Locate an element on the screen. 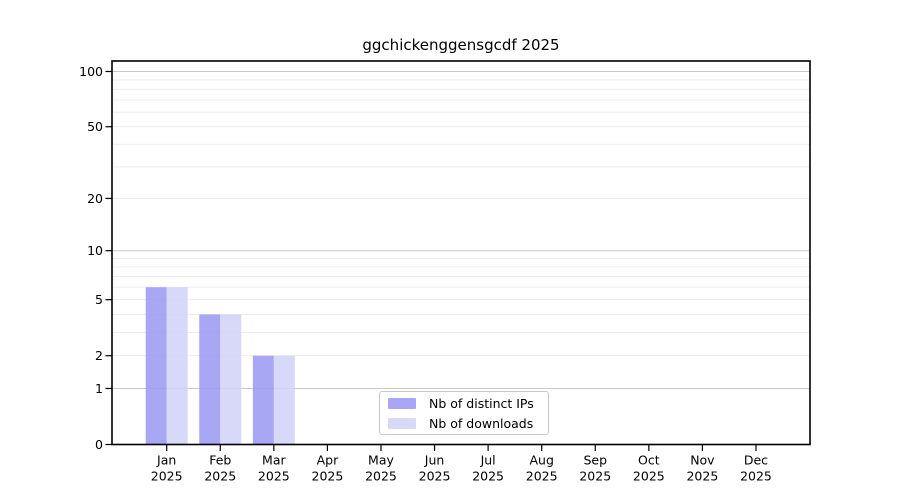 The image size is (900, 500). y-tick-label: 50 is located at coordinates (95, 126).